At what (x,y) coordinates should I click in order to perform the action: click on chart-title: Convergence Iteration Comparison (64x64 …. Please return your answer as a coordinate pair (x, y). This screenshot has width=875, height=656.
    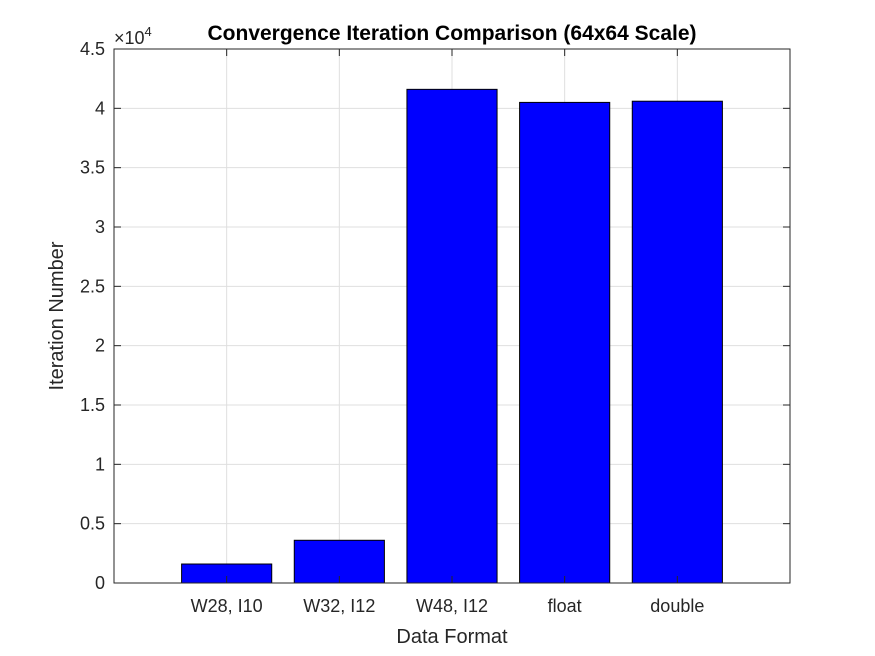
    Looking at the image, I should click on (452, 33).